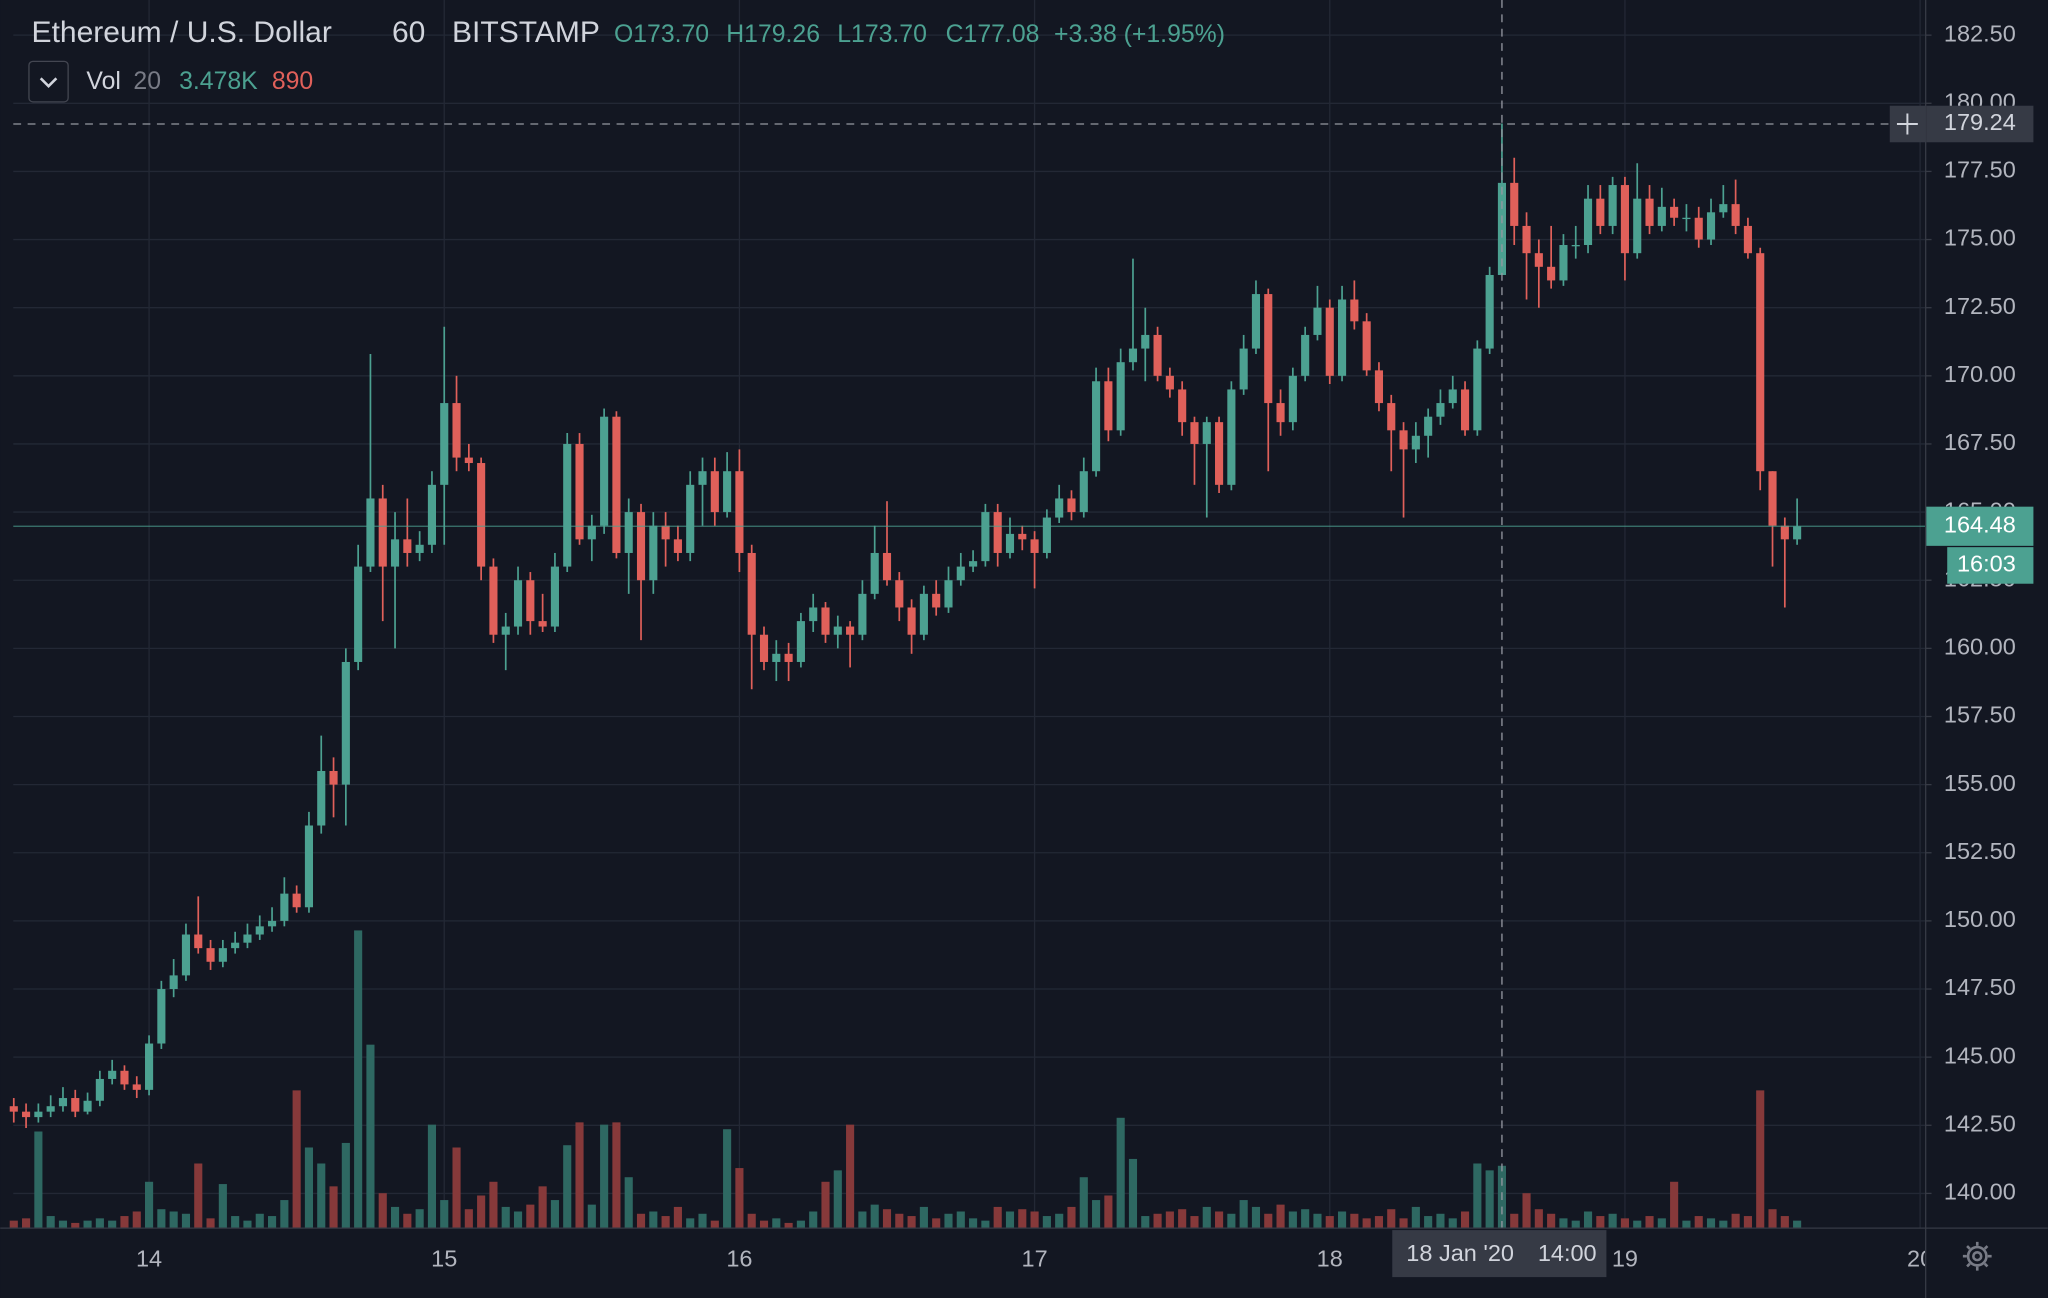 This screenshot has height=1298, width=2048. I want to click on collapse-button, so click(48, 81).